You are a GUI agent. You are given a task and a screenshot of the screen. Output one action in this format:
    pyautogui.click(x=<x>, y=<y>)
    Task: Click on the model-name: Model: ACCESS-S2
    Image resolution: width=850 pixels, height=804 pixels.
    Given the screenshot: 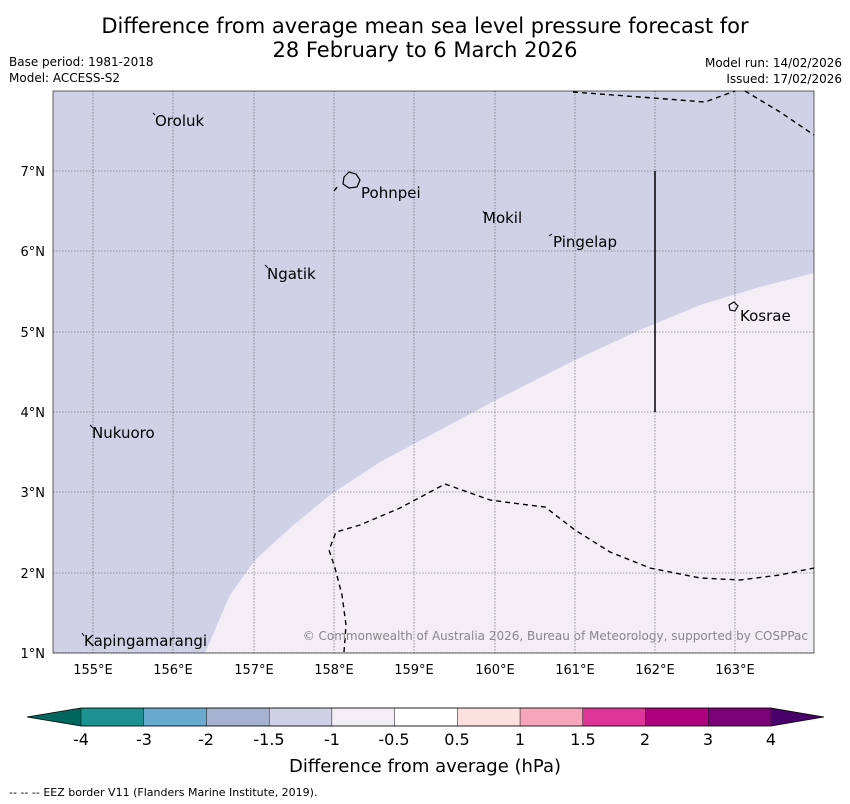 What is the action you would take?
    pyautogui.click(x=65, y=78)
    